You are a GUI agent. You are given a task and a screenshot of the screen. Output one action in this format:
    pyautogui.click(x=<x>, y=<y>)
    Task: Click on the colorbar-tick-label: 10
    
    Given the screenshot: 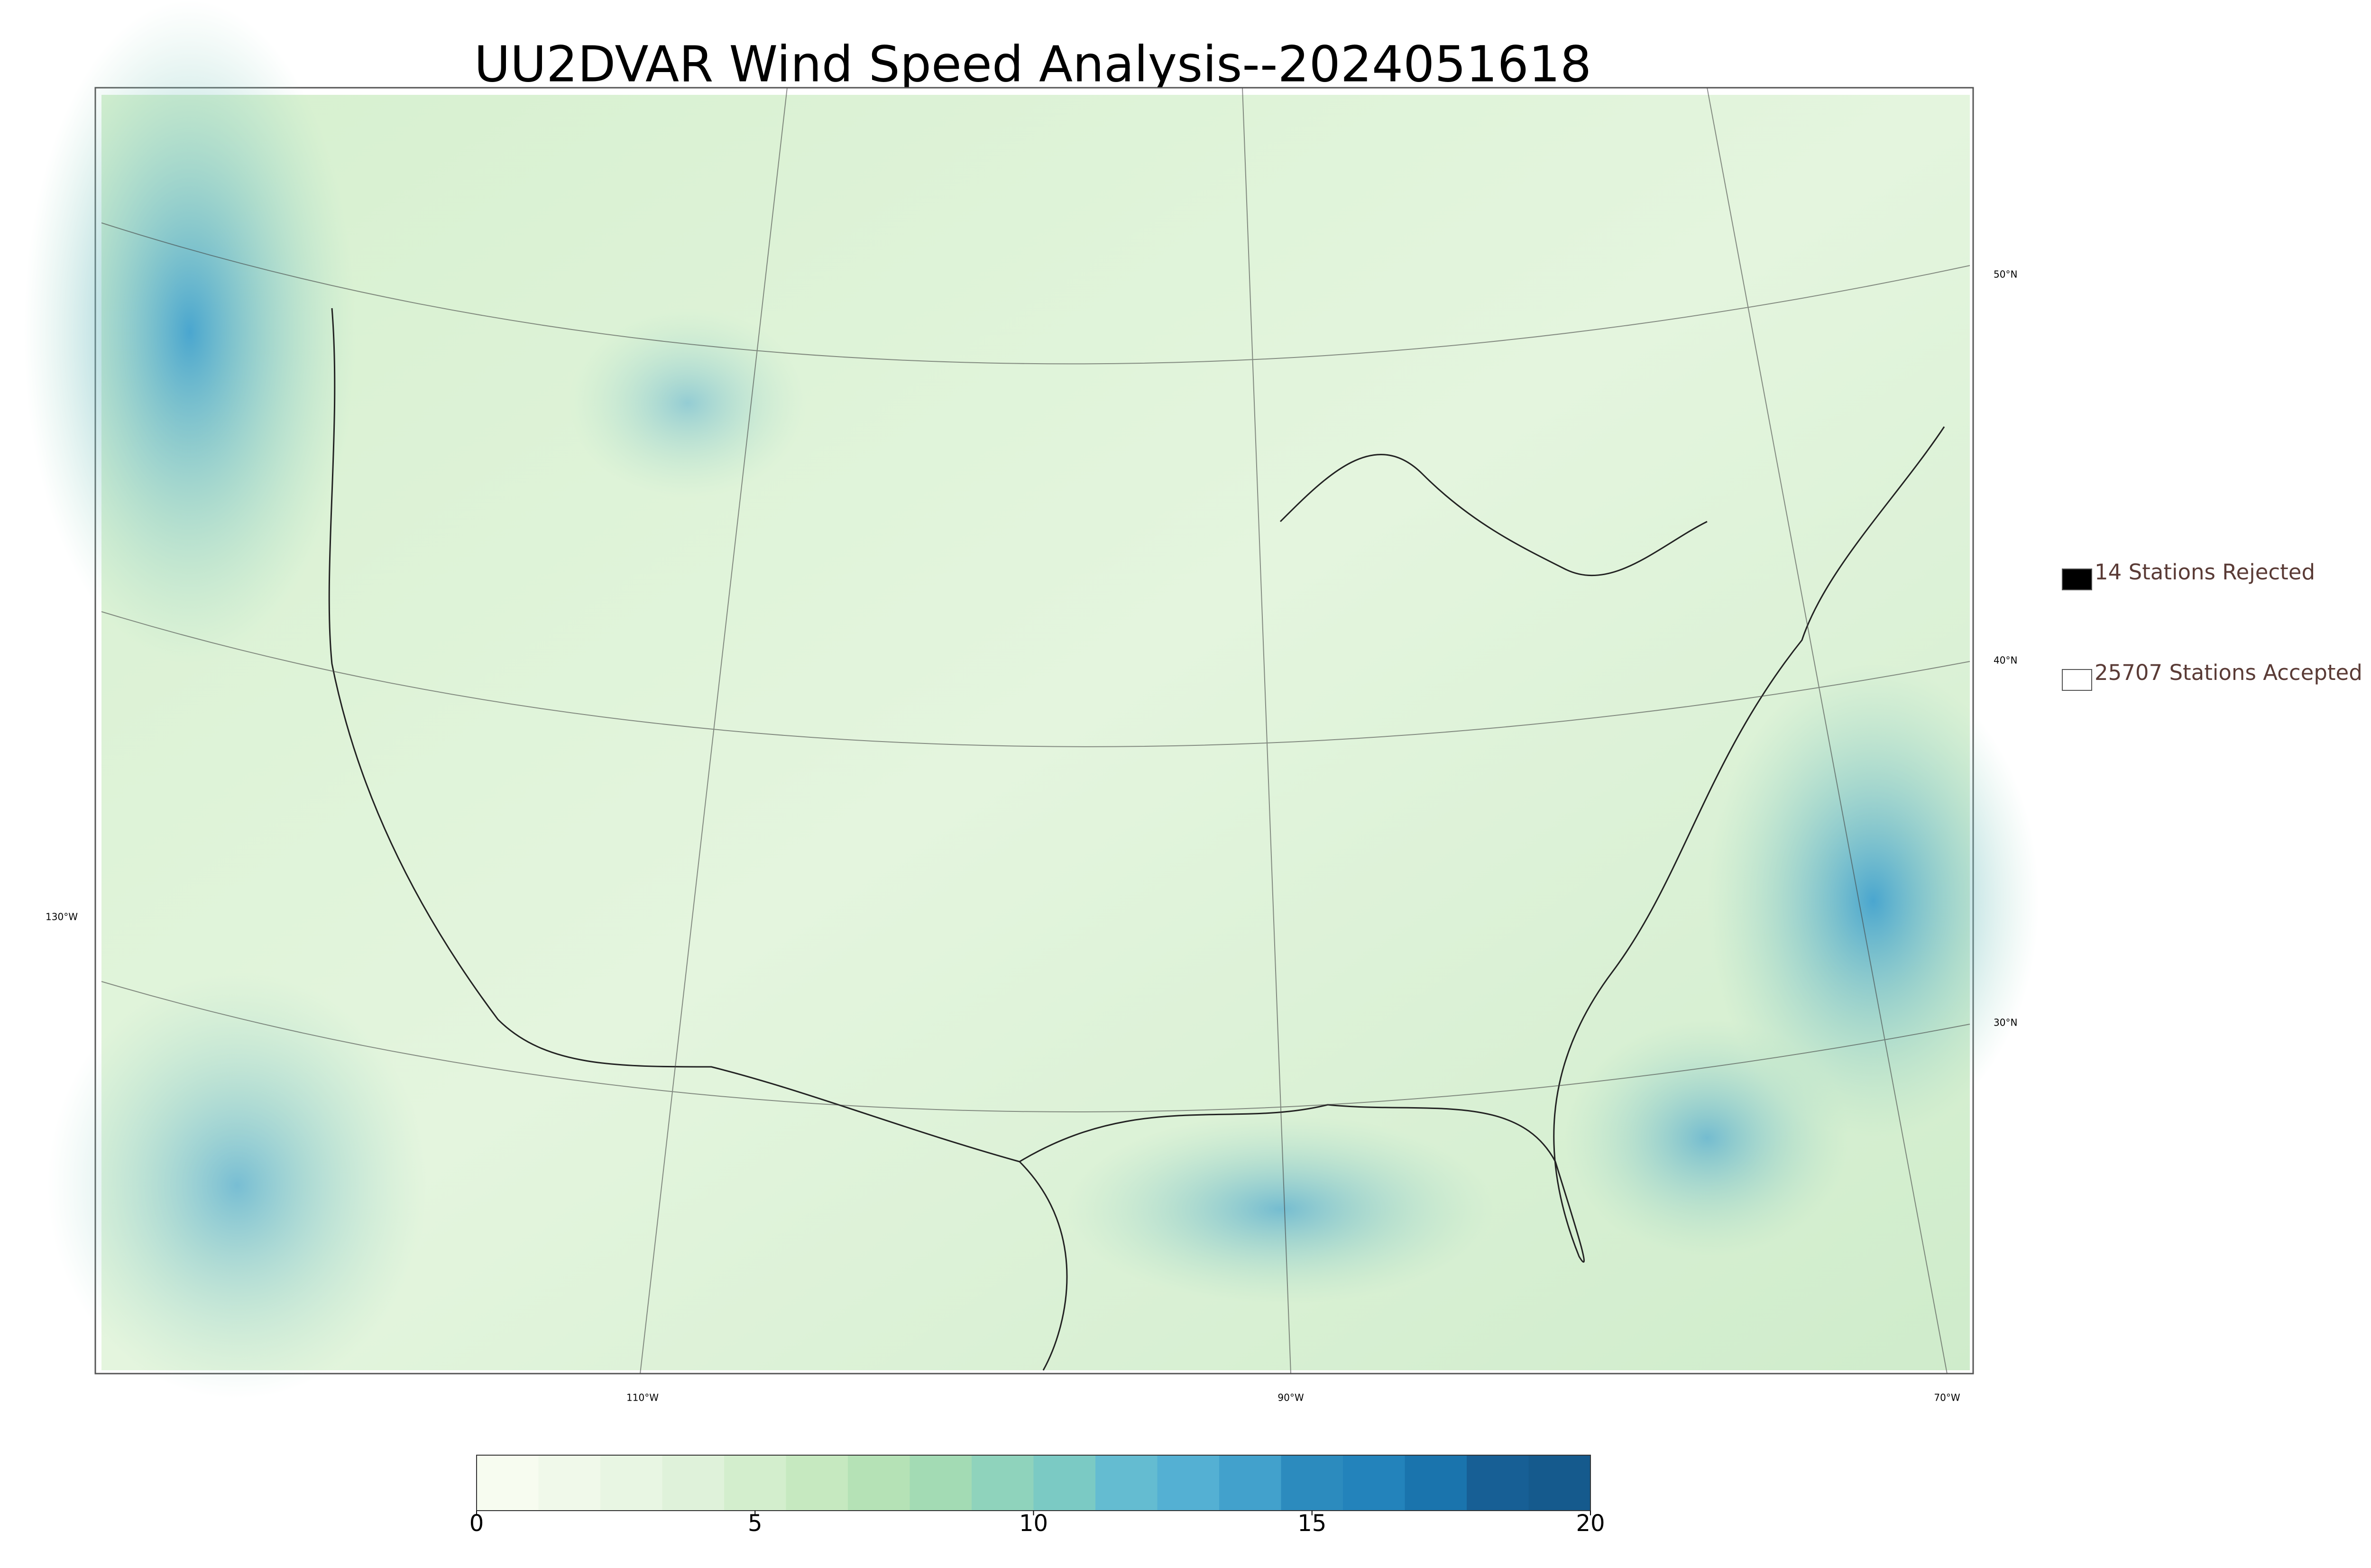 What is the action you would take?
    pyautogui.click(x=1033, y=1523)
    